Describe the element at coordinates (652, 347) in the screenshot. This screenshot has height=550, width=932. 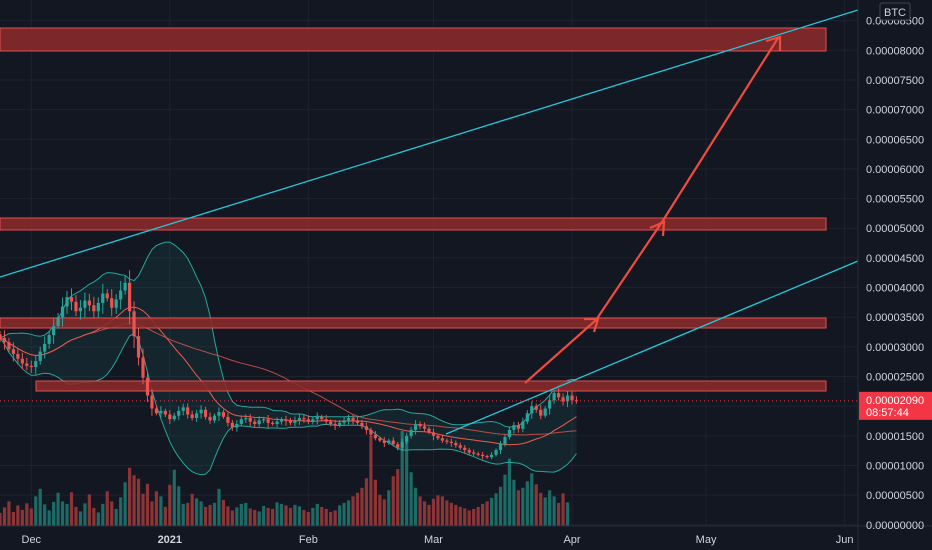
I see `lower-channel-line` at that location.